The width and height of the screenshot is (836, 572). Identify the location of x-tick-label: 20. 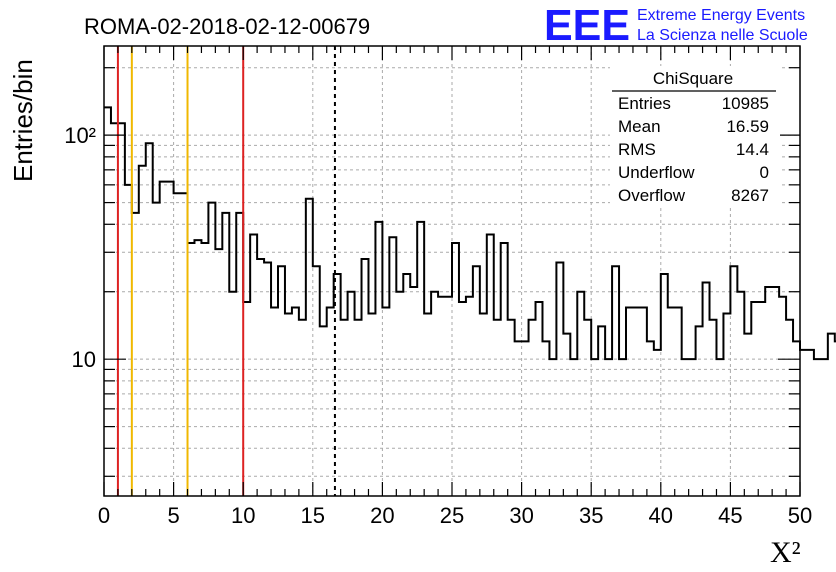
(382, 515).